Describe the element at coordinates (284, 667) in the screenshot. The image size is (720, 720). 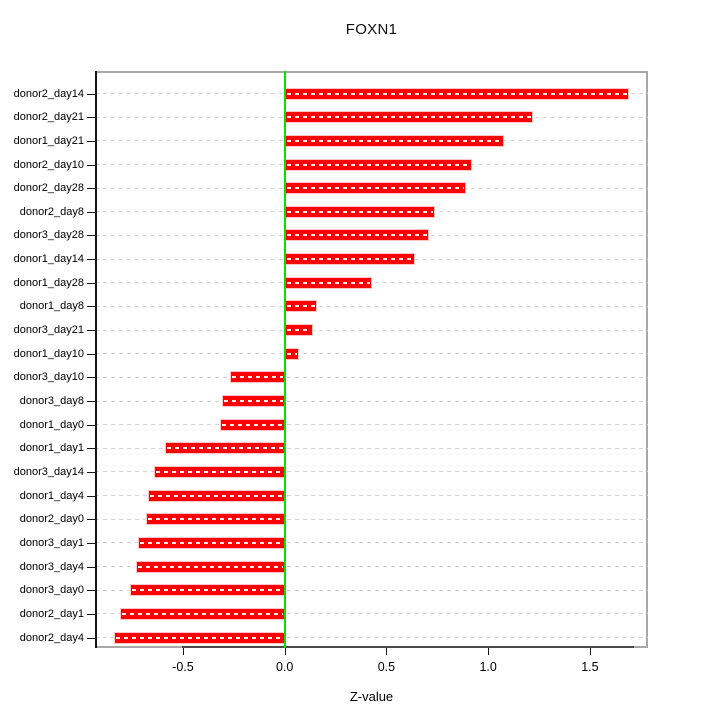
I see `x-axis-tick-label: 0.0` at that location.